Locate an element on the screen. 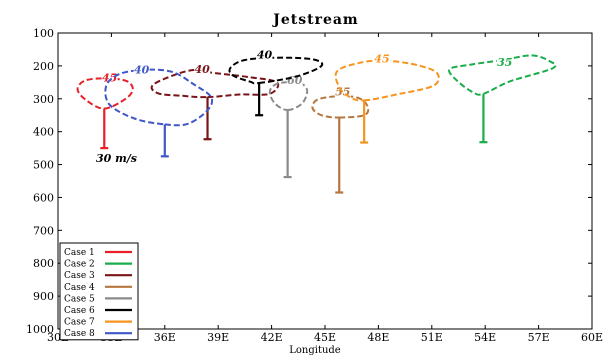 The height and width of the screenshot is (356, 608). scale-annotation: 30 m/s is located at coordinates (116, 158).